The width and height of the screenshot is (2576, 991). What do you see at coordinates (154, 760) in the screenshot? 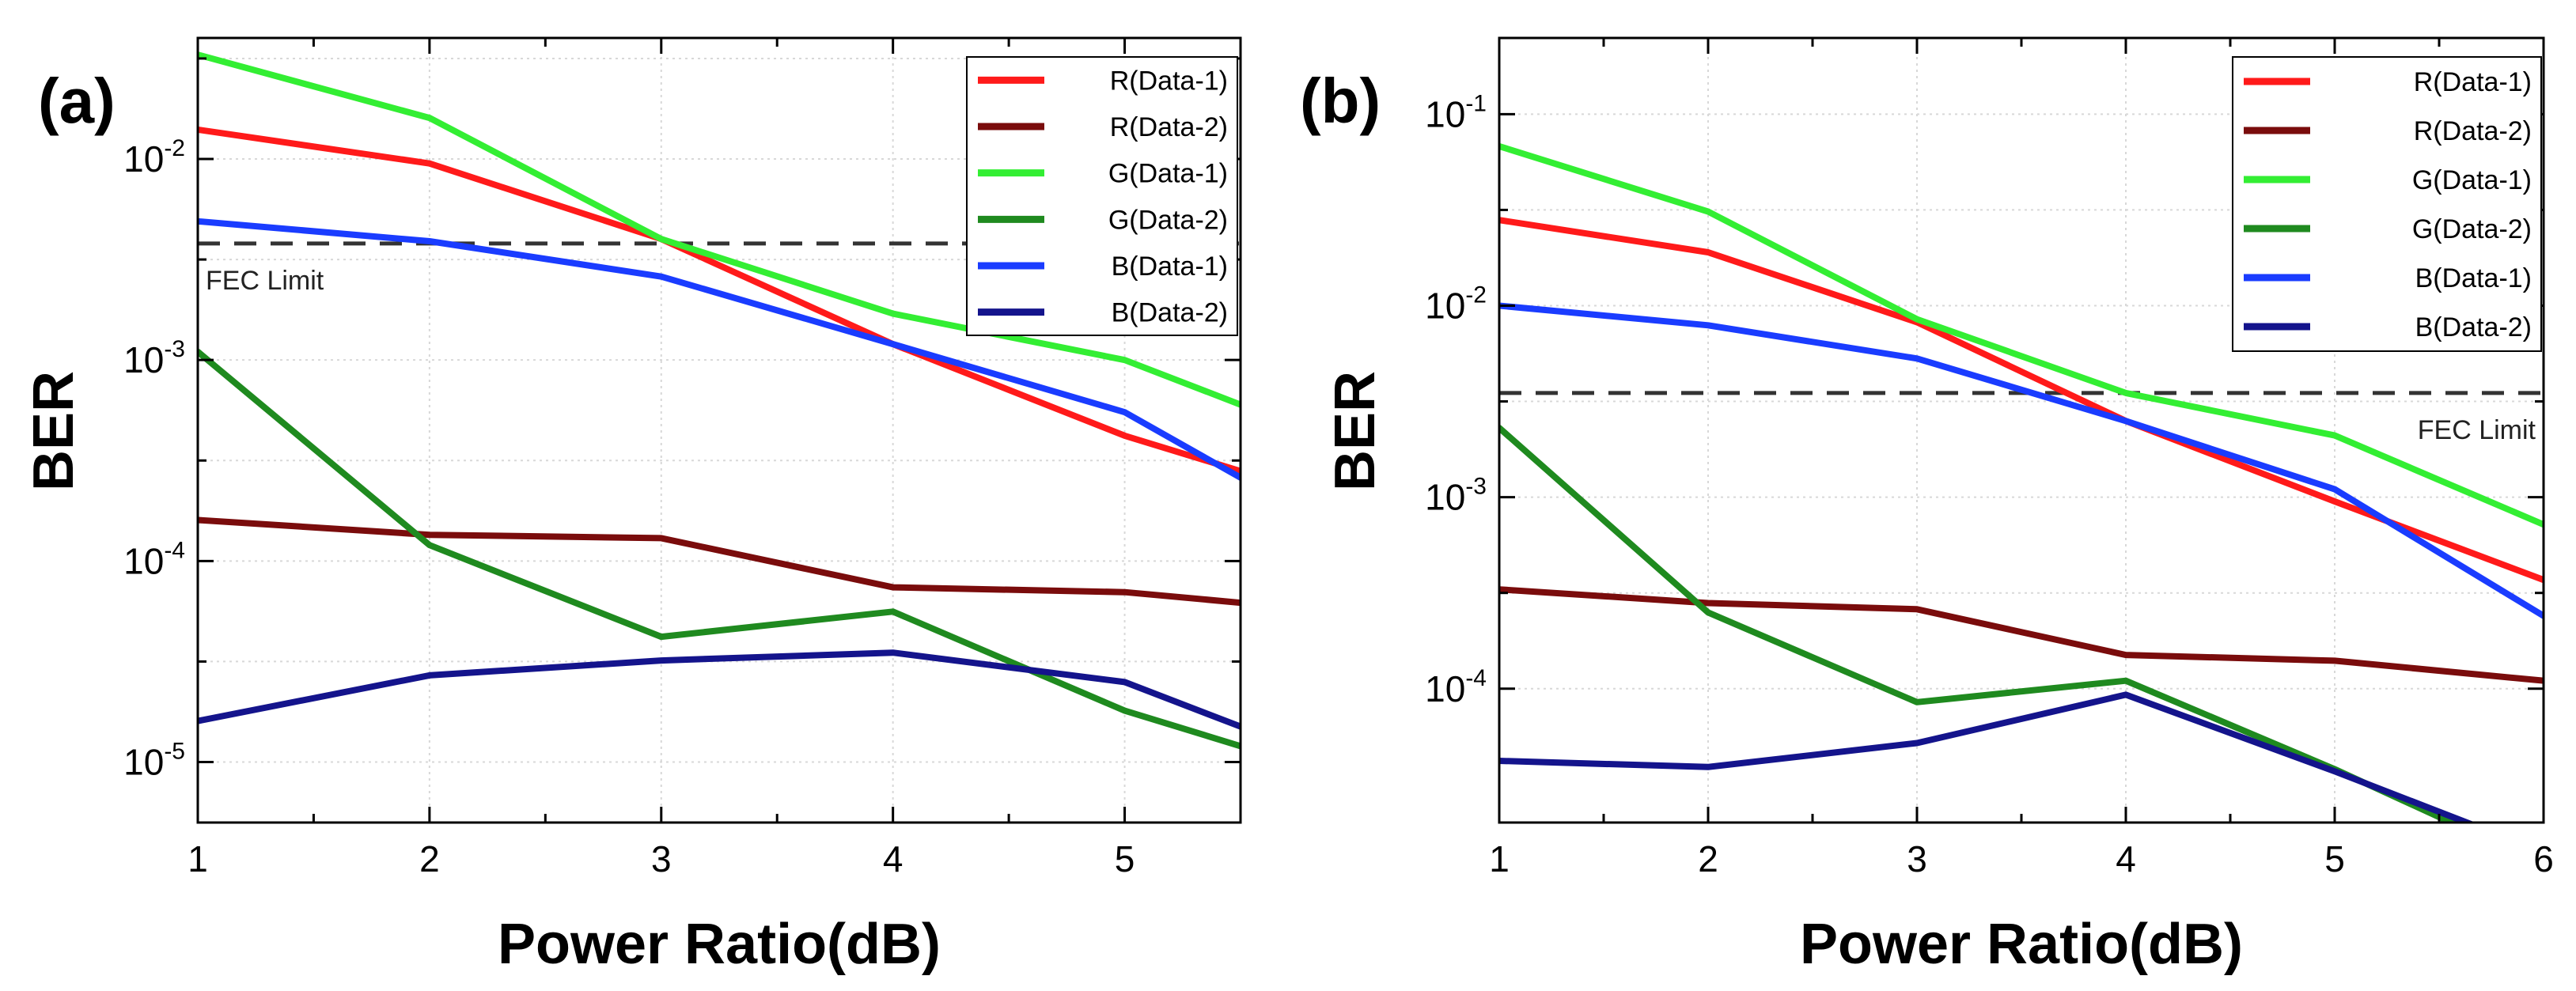
I see `y-tick-label: 10⁻⁵` at bounding box center [154, 760].